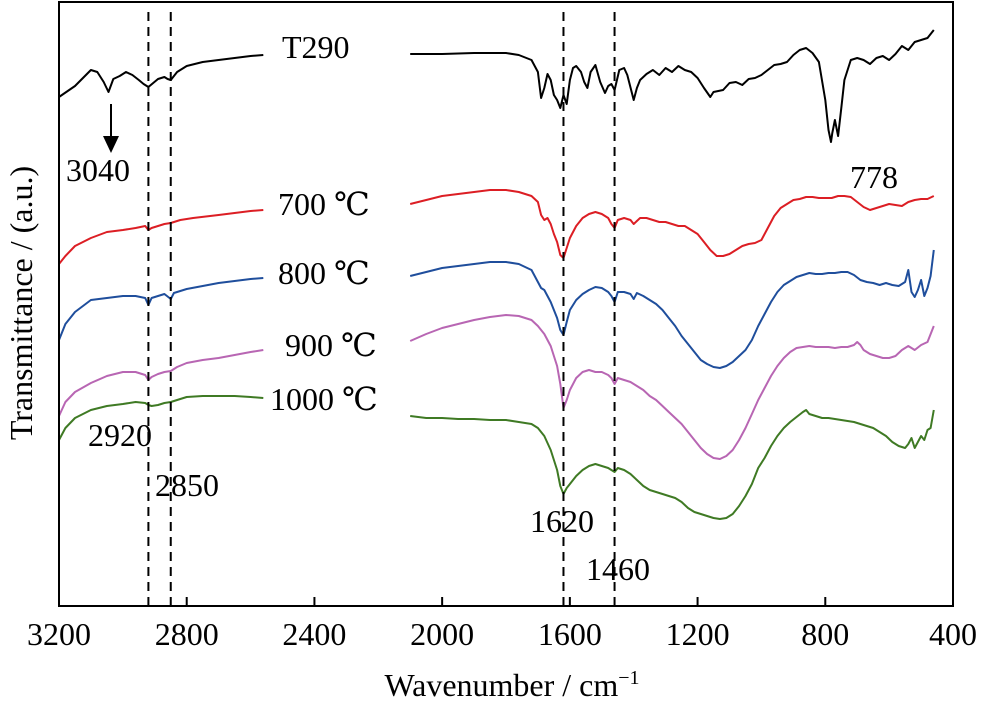 The image size is (1000, 703). I want to click on x-tick-label-3200: 3200, so click(59, 634).